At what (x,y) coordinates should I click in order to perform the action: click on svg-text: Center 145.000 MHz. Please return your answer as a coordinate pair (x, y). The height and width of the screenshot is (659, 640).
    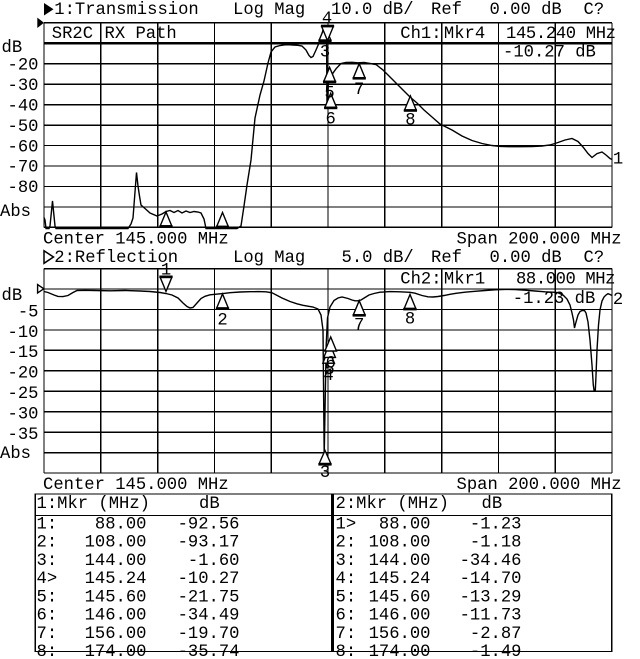
    Looking at the image, I should click on (136, 239).